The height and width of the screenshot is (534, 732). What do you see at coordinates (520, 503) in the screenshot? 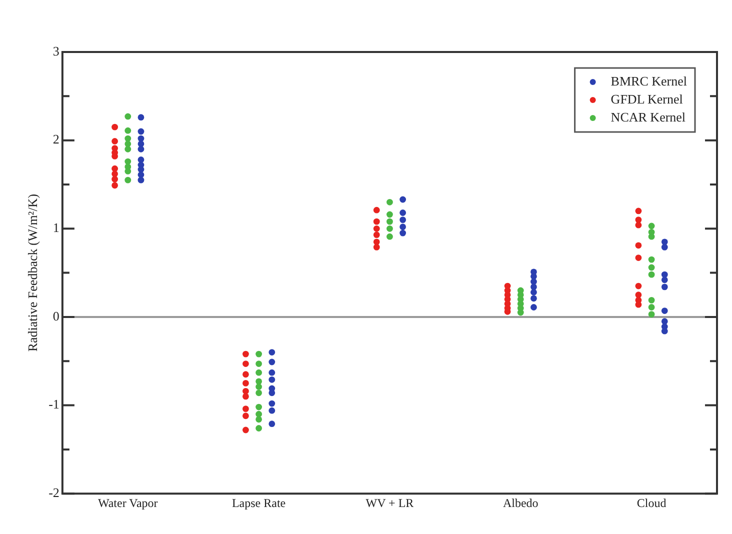
I see `x-tick-label: Albedo` at bounding box center [520, 503].